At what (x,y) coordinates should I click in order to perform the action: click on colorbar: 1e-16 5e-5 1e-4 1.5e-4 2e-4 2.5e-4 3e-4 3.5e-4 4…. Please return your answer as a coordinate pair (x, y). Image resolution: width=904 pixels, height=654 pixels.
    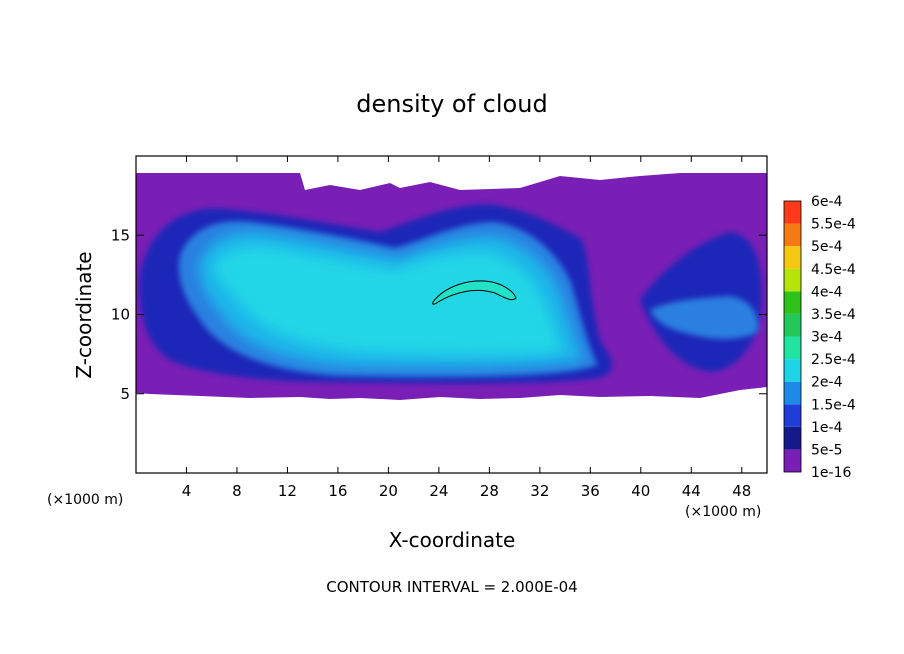
    Looking at the image, I should click on (819, 337).